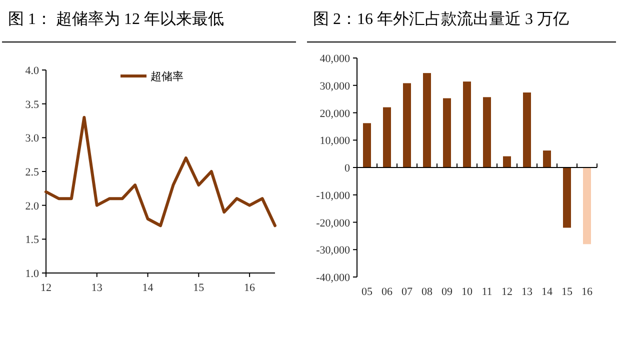  Describe the element at coordinates (387, 292) in the screenshot. I see `x-tick-label: 06` at that location.